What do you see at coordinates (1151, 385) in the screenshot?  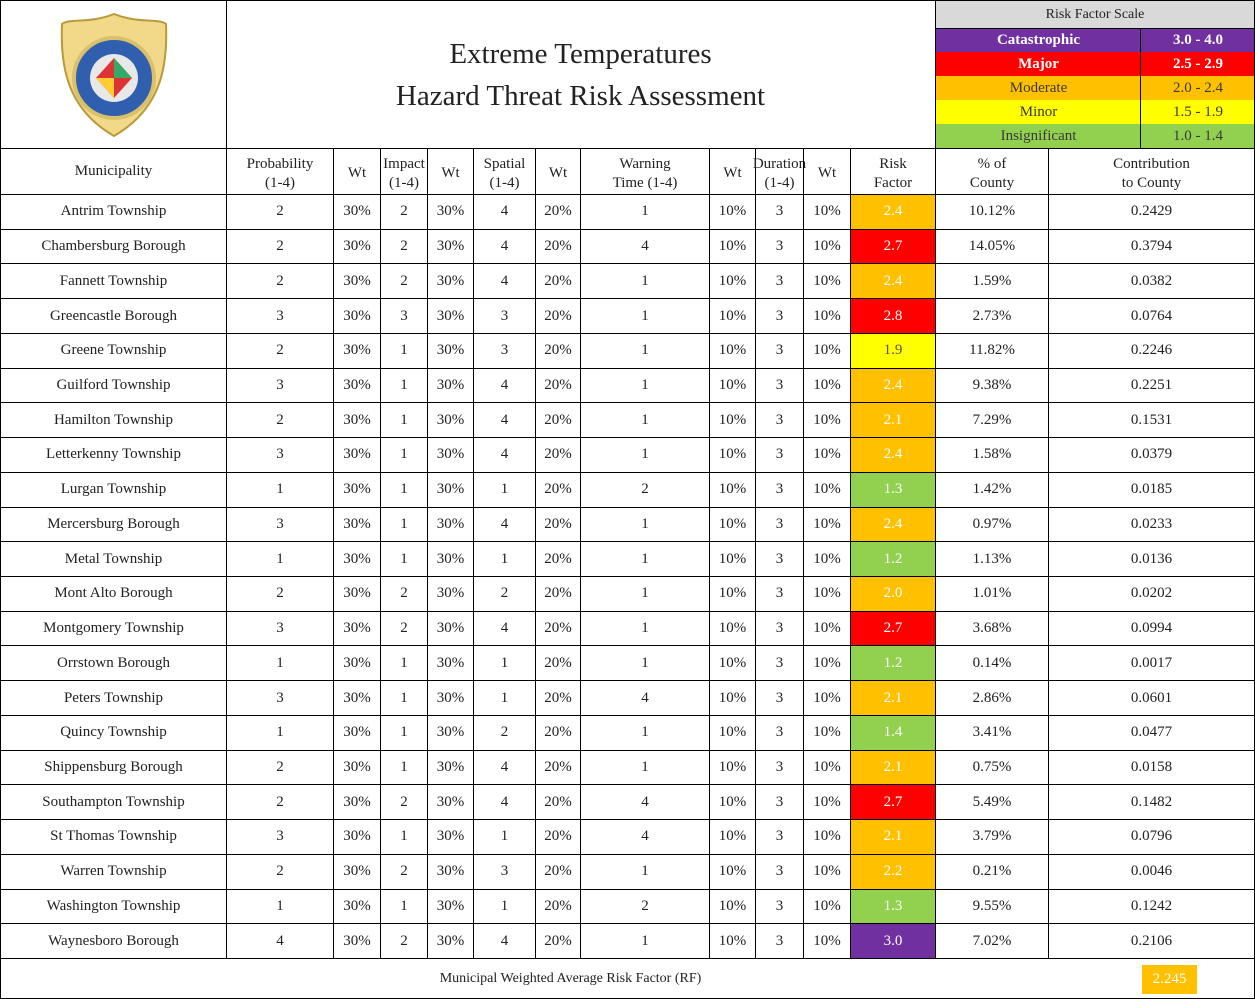 I see `table-cell: 0.2251` at bounding box center [1151, 385].